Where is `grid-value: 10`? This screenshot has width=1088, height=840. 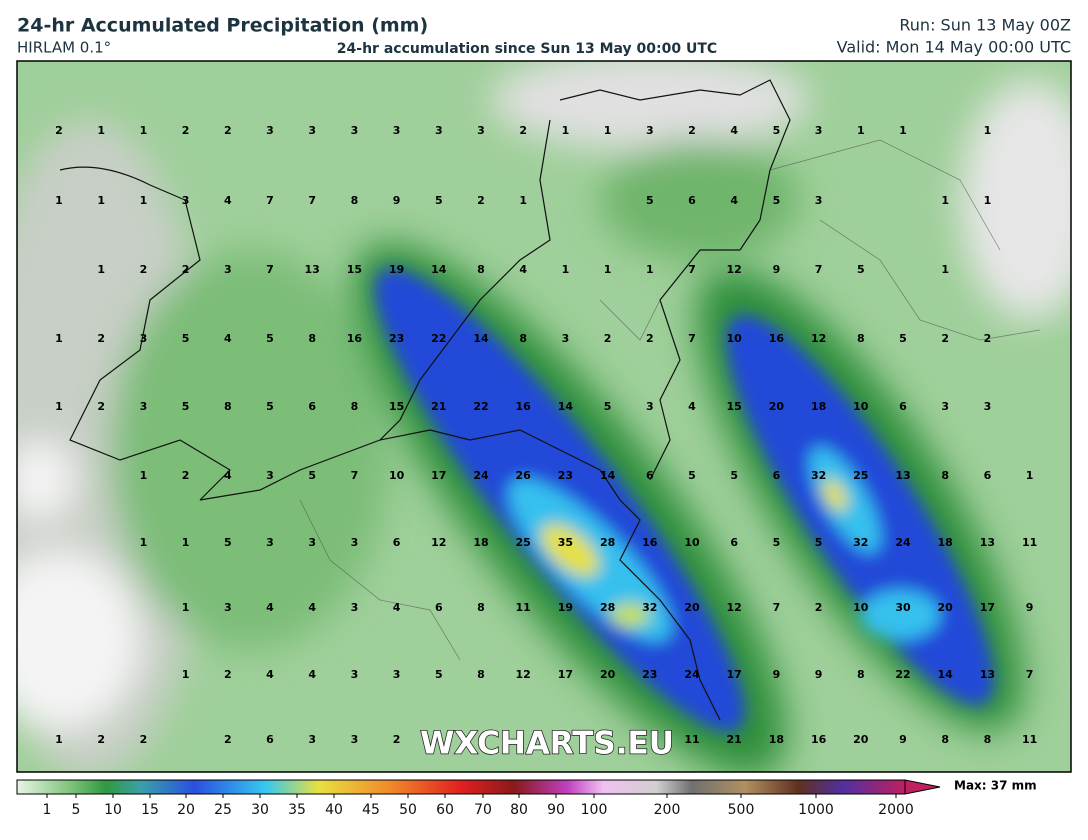 grid-value: 10 is located at coordinates (861, 607).